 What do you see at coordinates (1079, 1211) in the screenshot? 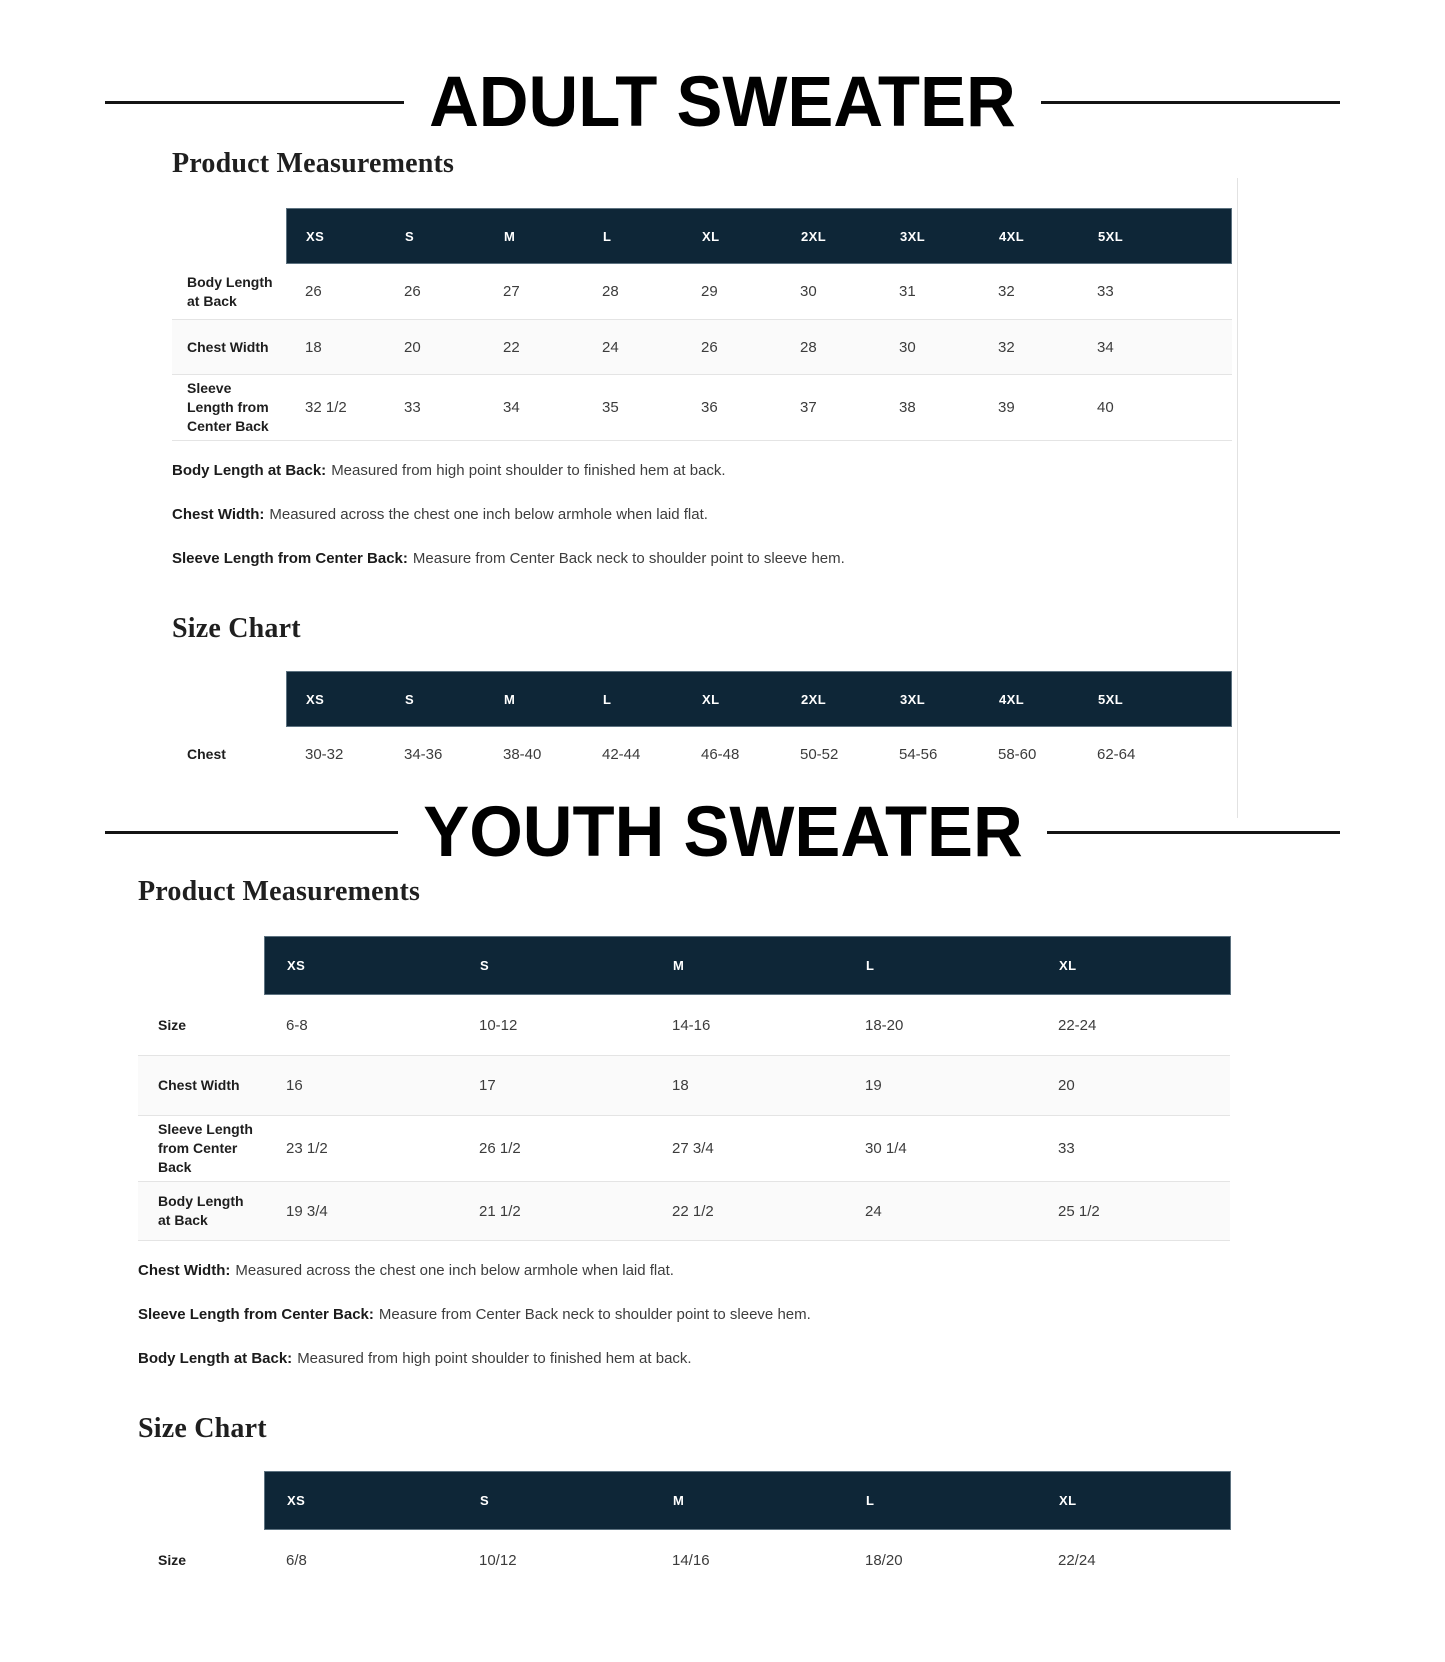
I see `value-cell: 25 1/2` at bounding box center [1079, 1211].